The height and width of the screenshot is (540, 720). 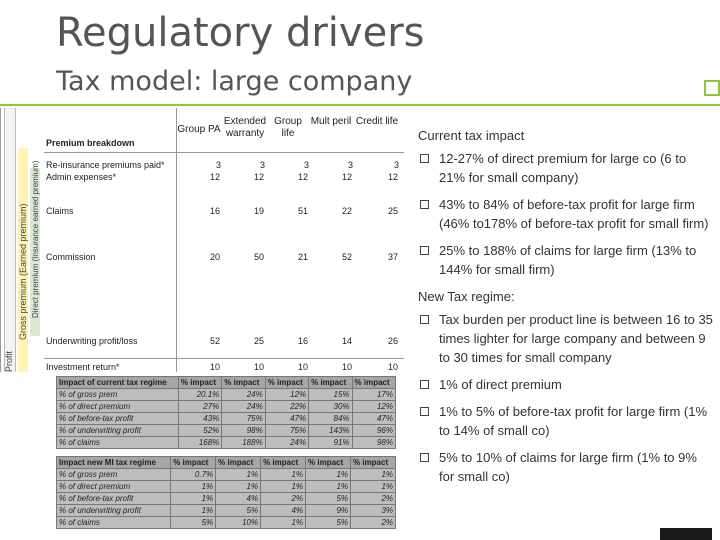 I want to click on cell: 26, so click(x=393, y=341).